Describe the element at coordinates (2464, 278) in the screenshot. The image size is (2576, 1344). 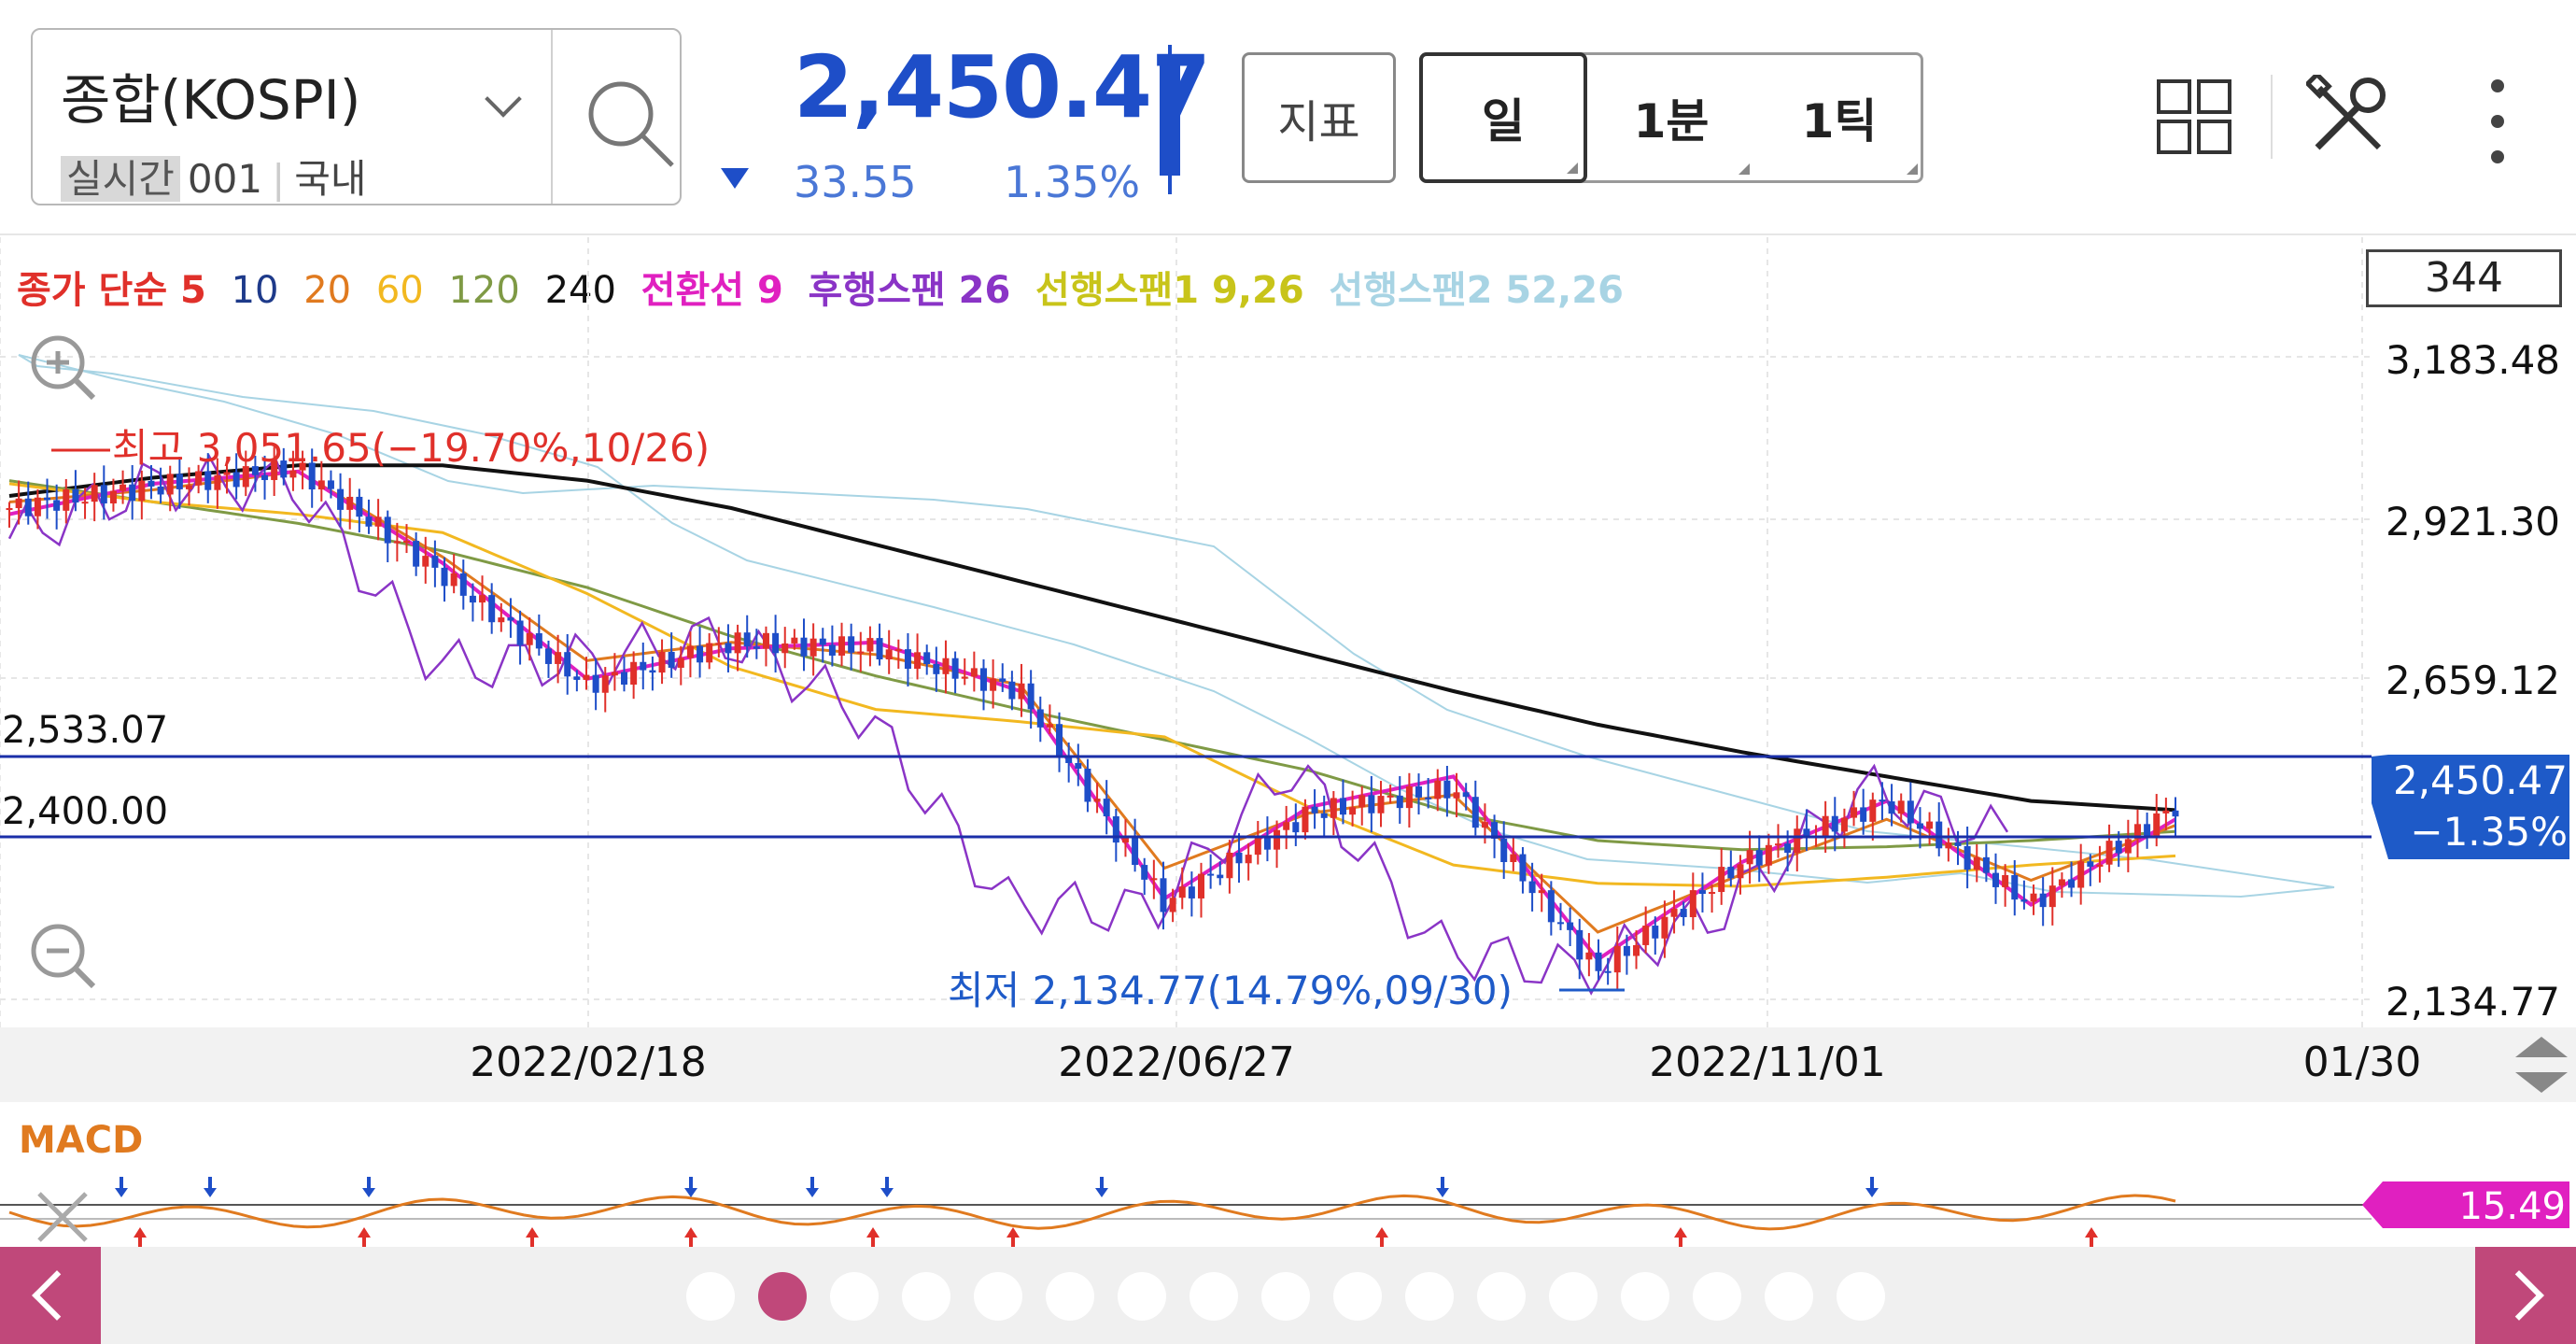
I see `visible-candle-count: 344` at that location.